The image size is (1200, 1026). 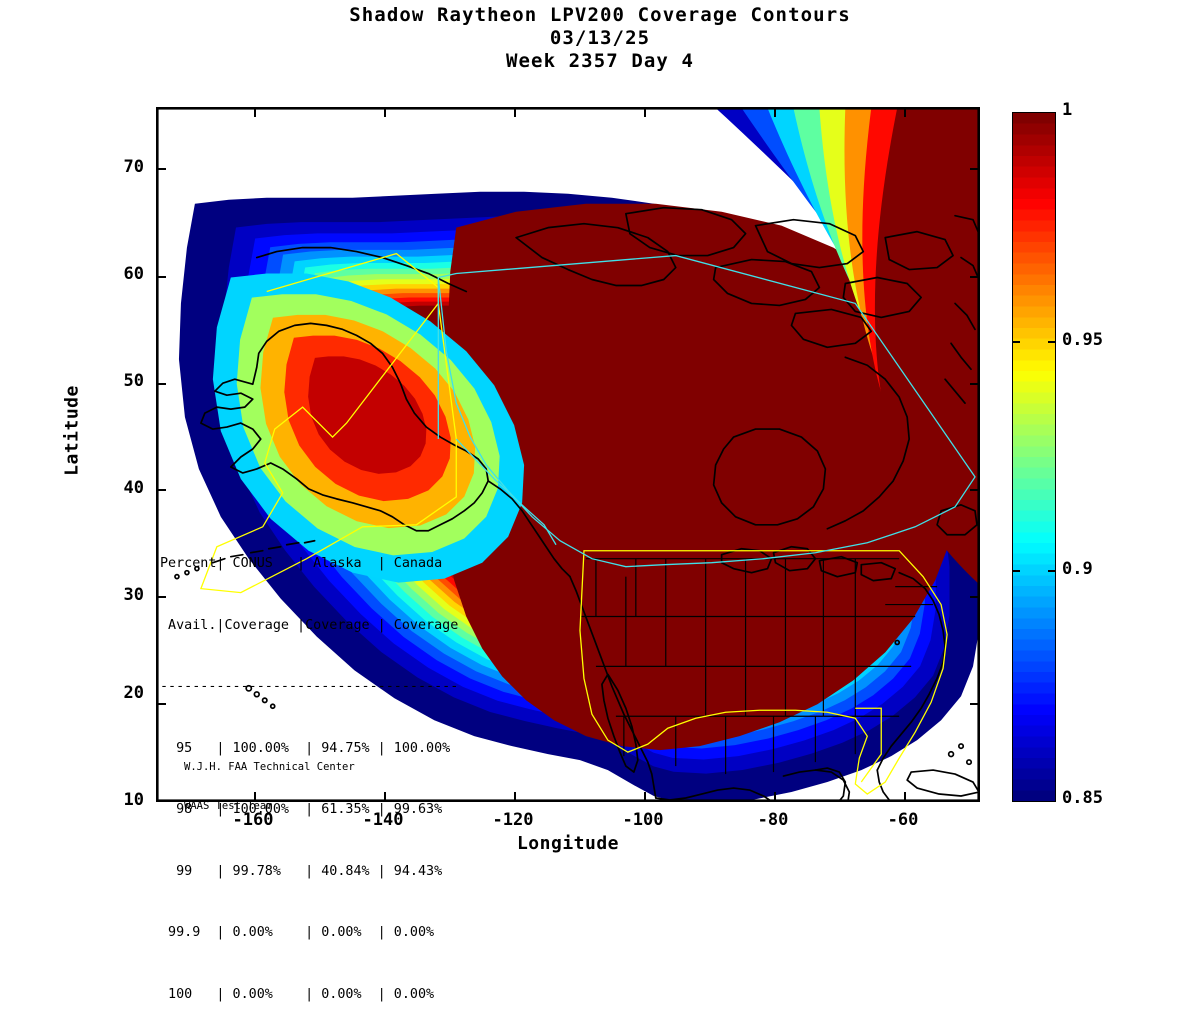 What do you see at coordinates (706, 411) in the screenshot?
I see `service-volume-cyan-overlay` at bounding box center [706, 411].